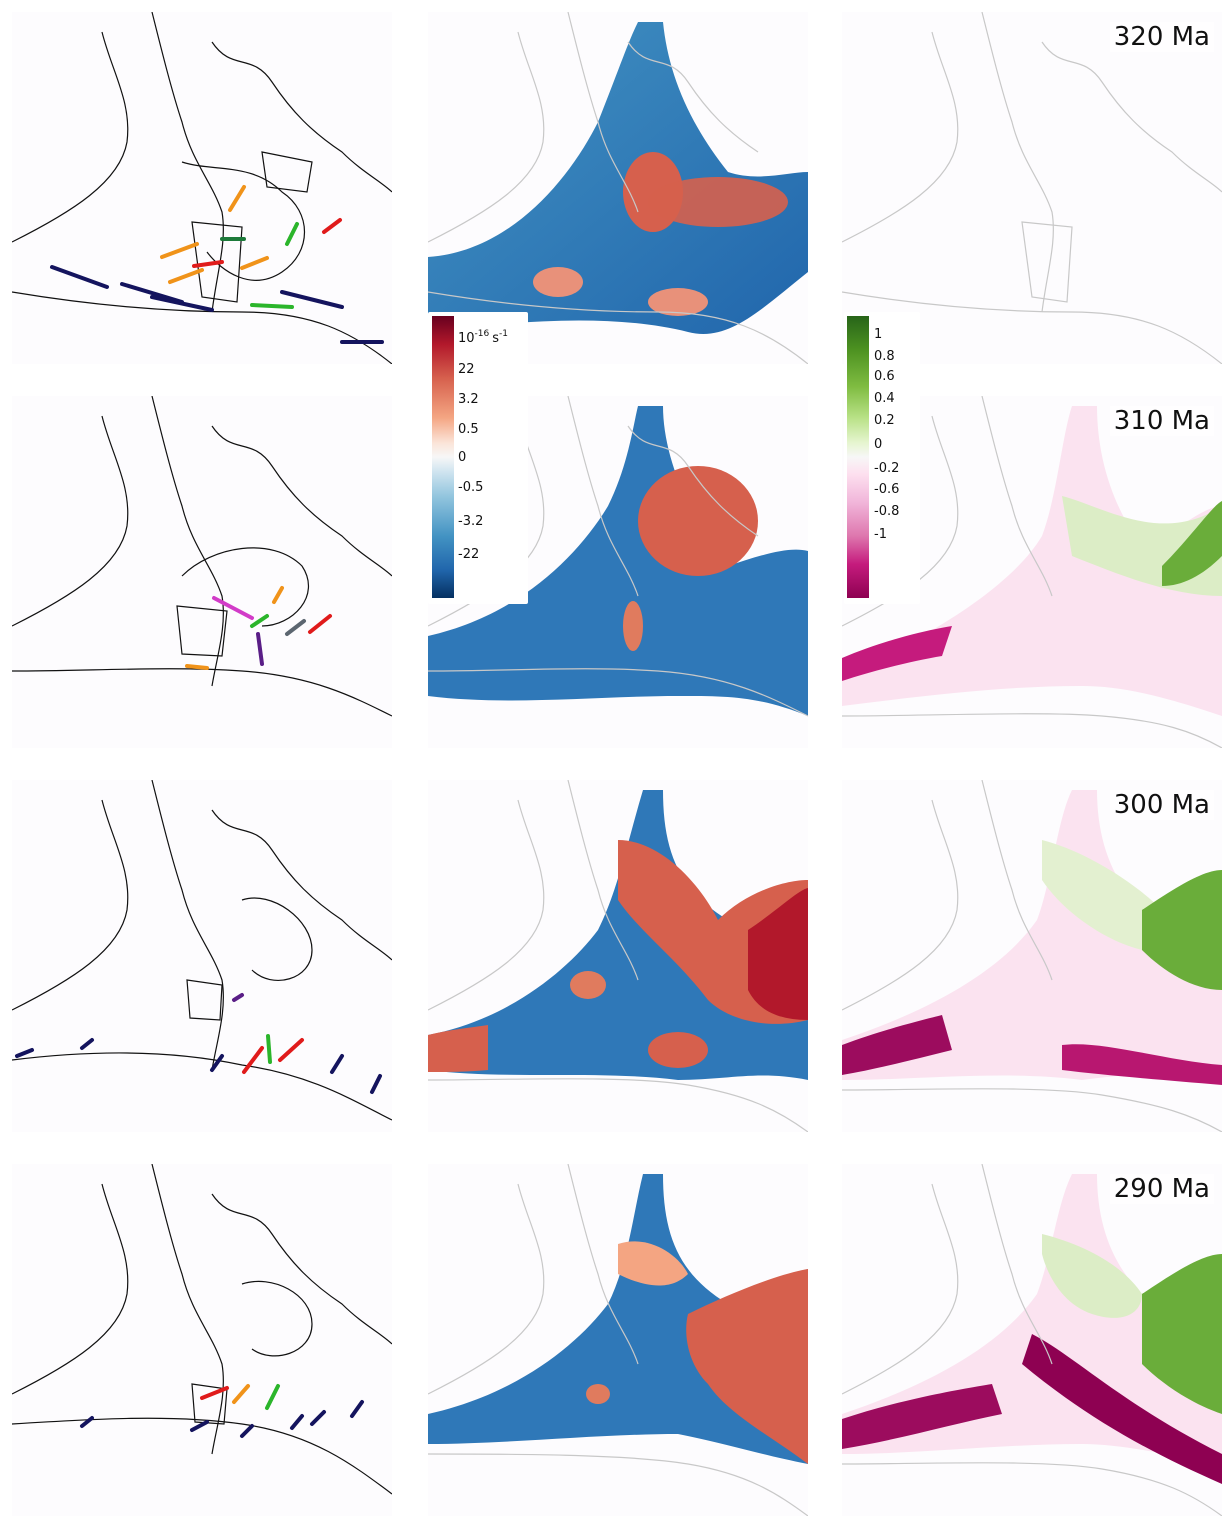  What do you see at coordinates (1161, 805) in the screenshot?
I see `age-label-300: 300 Ma` at bounding box center [1161, 805].